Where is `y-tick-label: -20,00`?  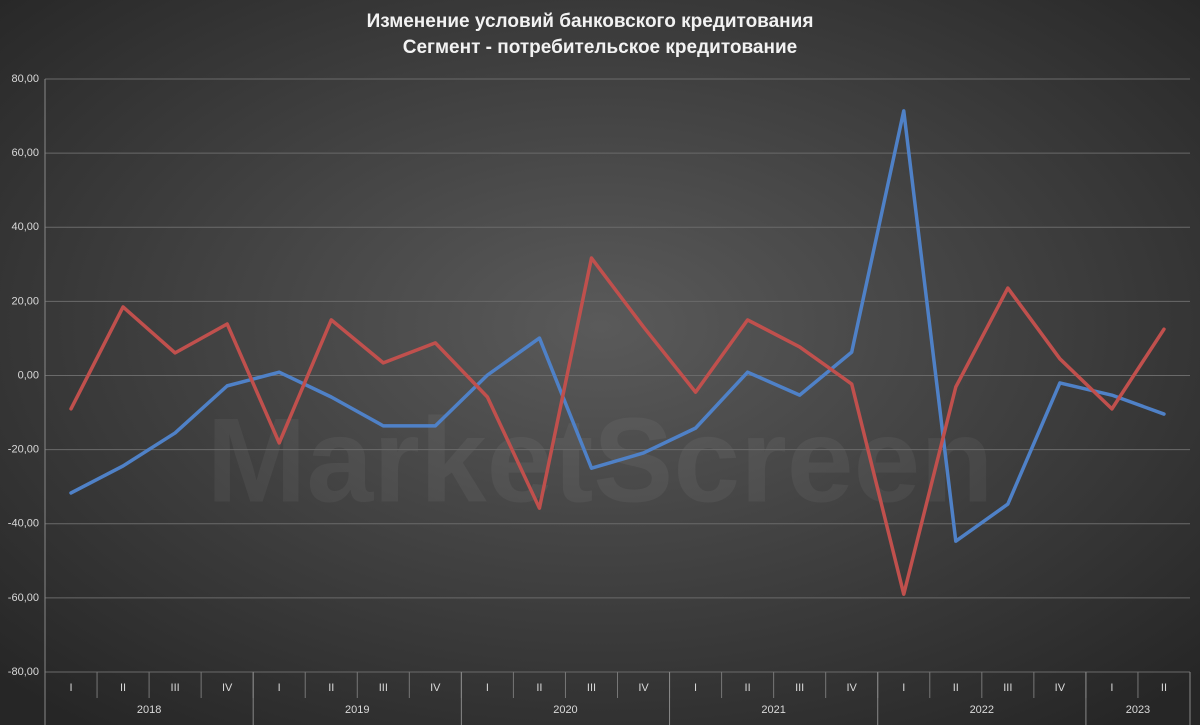
y-tick-label: -20,00 is located at coordinates (23, 450).